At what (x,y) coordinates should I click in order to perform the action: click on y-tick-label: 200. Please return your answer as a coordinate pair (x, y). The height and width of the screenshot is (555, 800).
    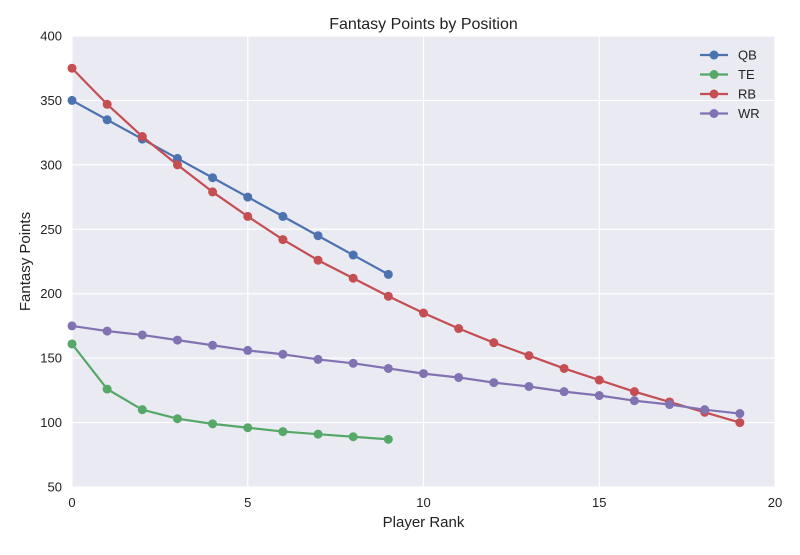
    Looking at the image, I should click on (51, 293).